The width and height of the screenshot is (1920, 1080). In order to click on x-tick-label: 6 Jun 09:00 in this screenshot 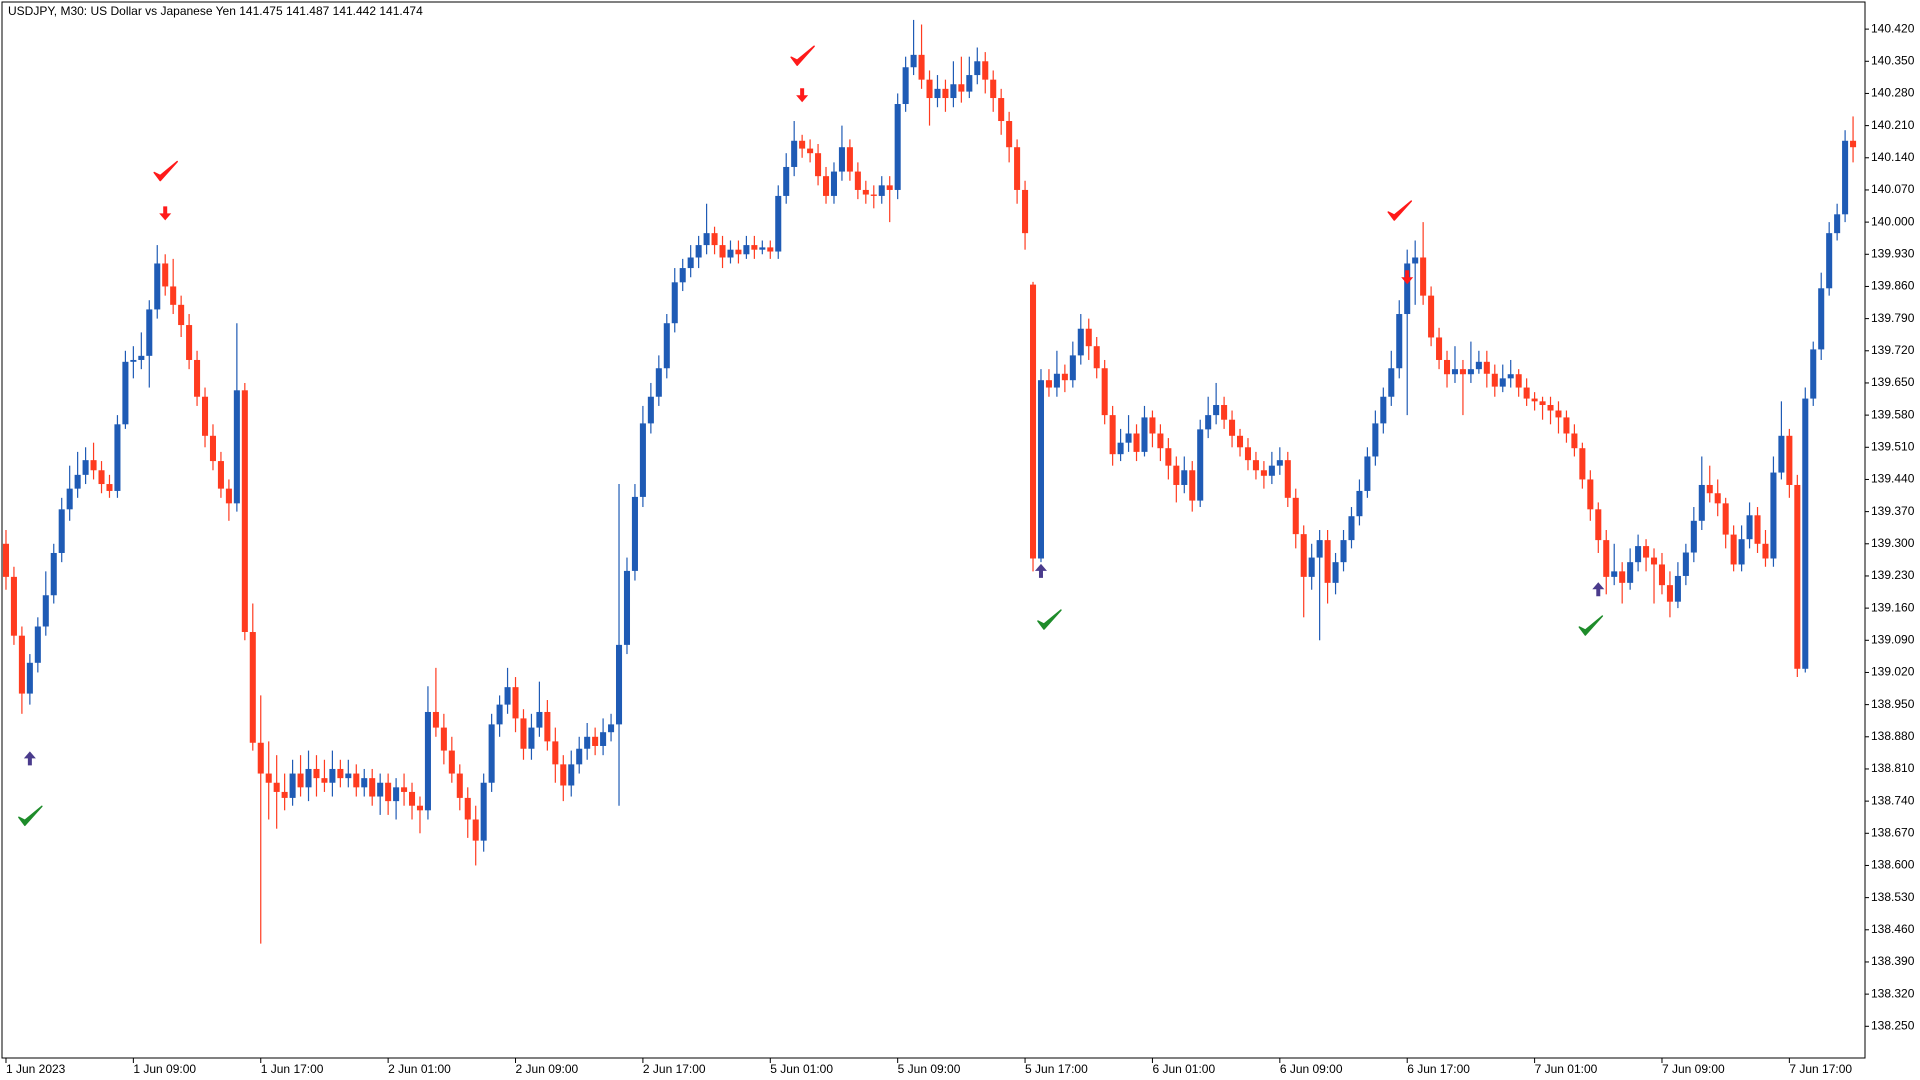, I will do `click(1311, 1069)`.